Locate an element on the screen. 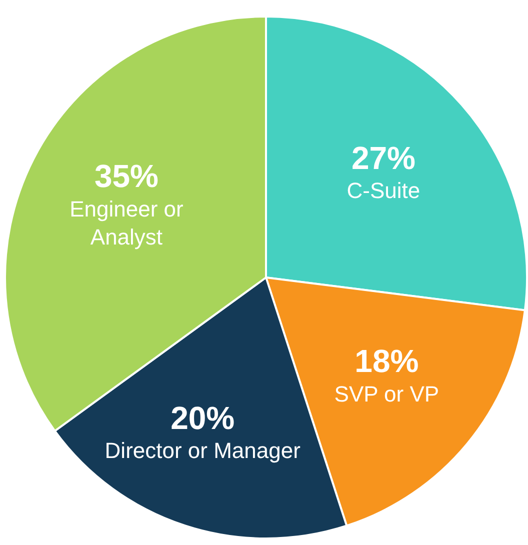 The height and width of the screenshot is (545, 528). slice-label: SVP or VP is located at coordinates (387, 393).